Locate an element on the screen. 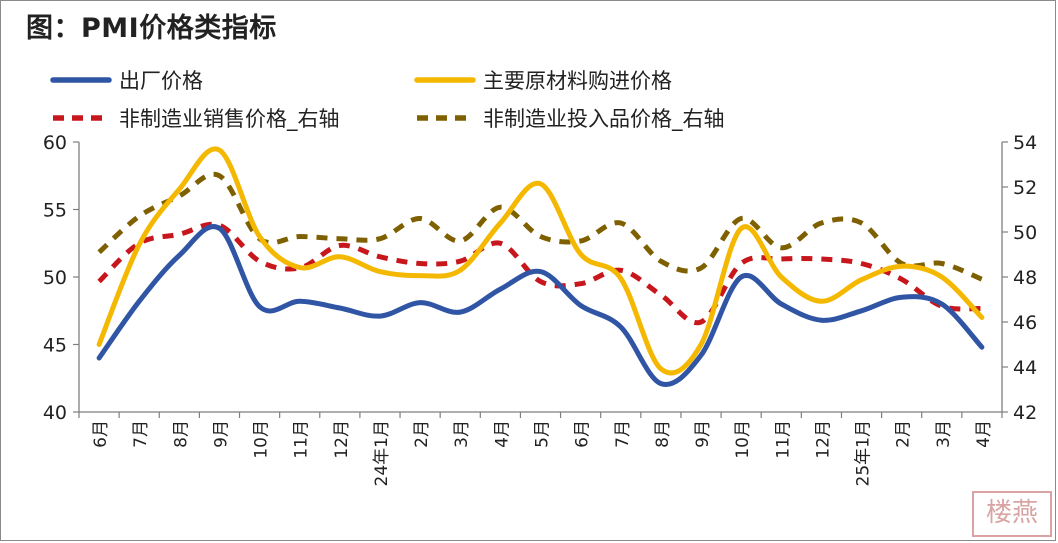  right-tick-label: 54 is located at coordinates (1025, 143).